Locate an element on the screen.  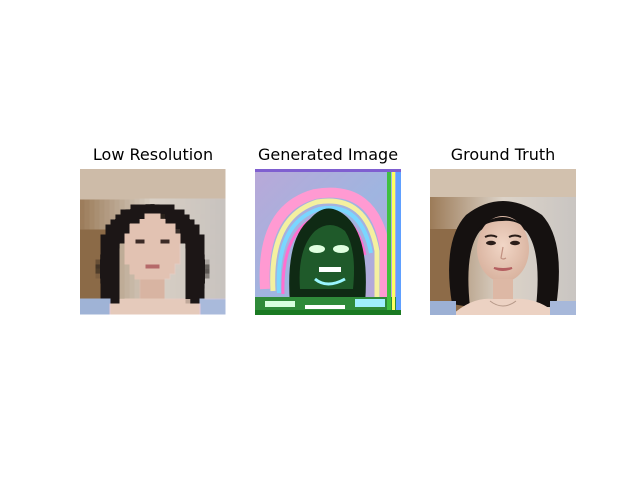
generated-image-panel: Generated Image is located at coordinates (328, 229).